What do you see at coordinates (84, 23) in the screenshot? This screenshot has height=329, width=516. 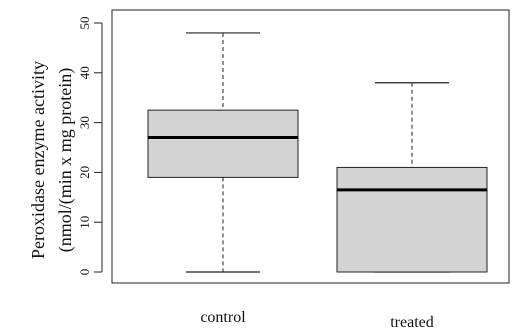 I see `y-tick-label-50: 50` at bounding box center [84, 23].